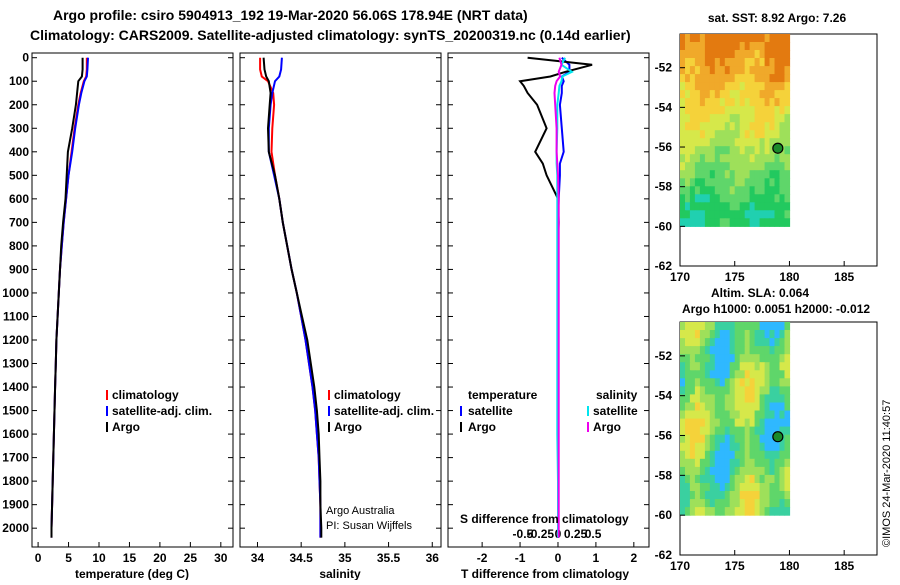  Describe the element at coordinates (292, 297) in the screenshot. I see `series-line-argo` at that location.